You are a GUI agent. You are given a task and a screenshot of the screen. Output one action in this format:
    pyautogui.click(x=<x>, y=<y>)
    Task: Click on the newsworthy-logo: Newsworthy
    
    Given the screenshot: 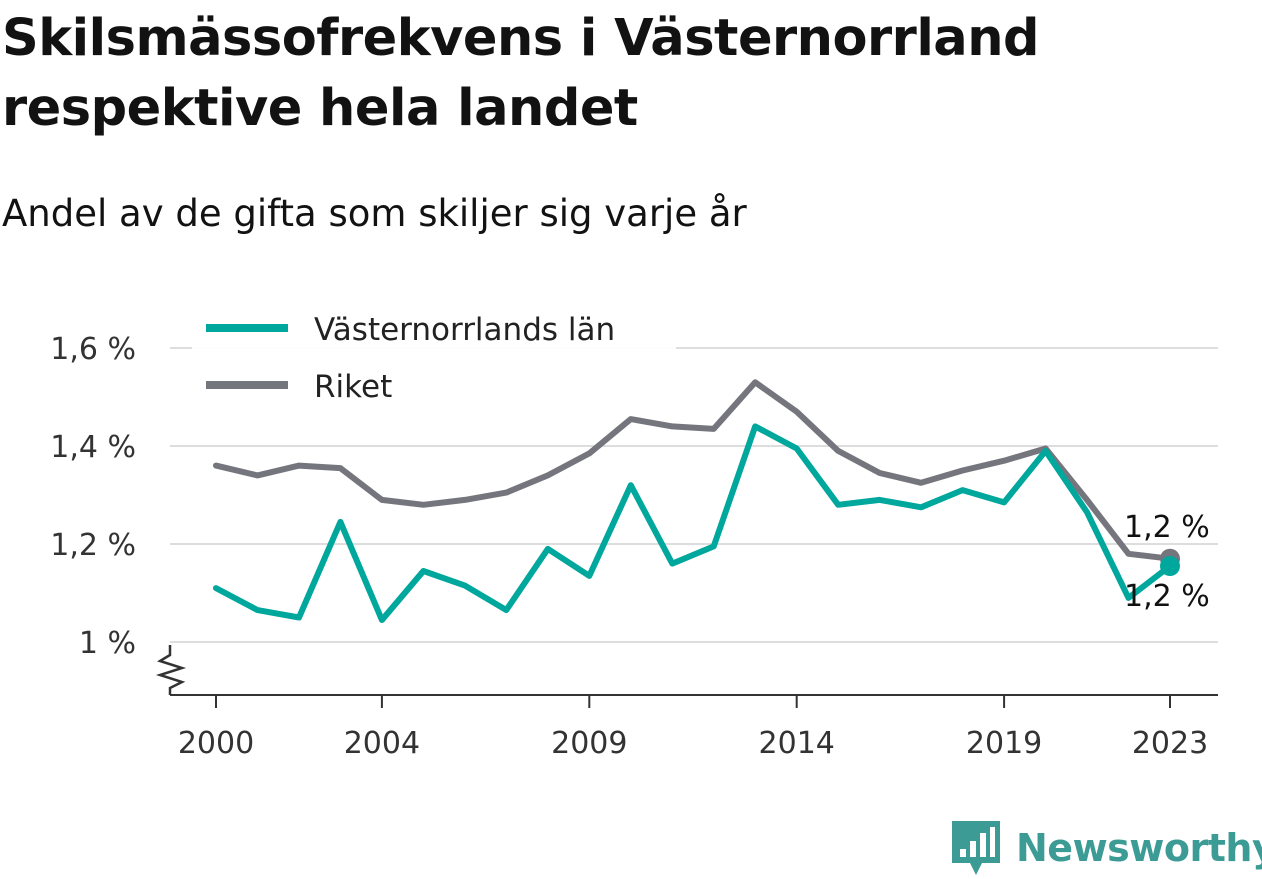 What is the action you would take?
    pyautogui.click(x=1106, y=848)
    